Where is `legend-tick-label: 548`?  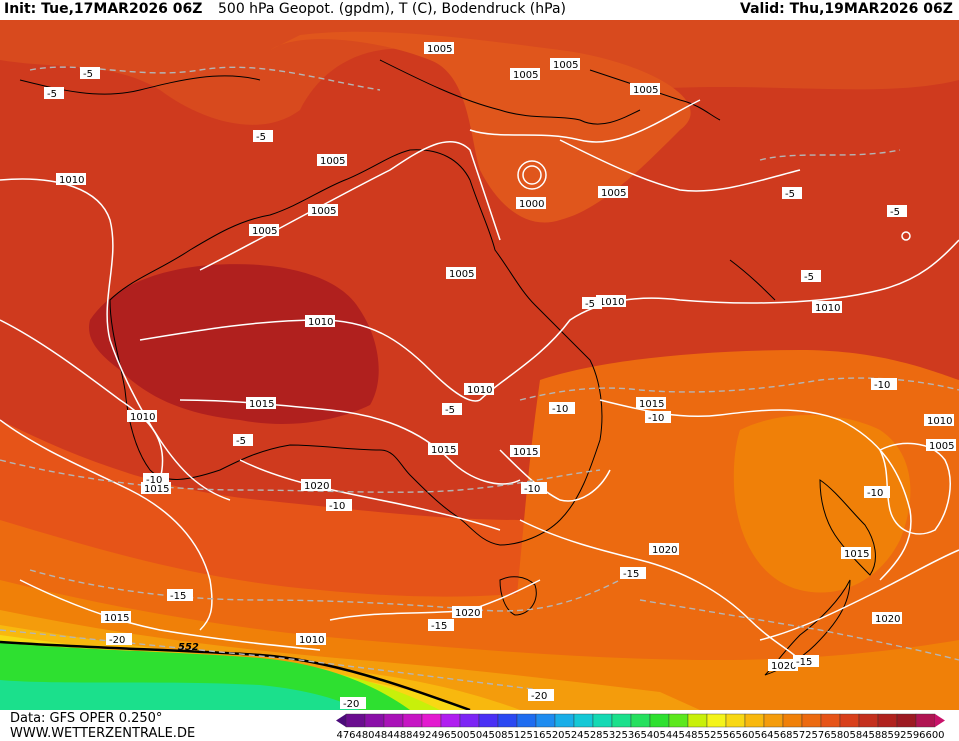
legend-tick-label: 548 is located at coordinates (687, 735).